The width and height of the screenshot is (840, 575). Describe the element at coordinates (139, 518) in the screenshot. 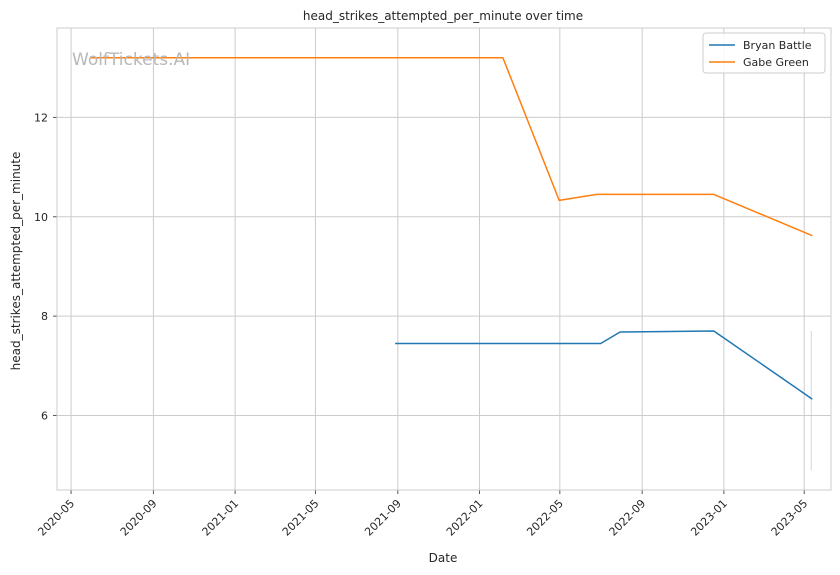

I see `x-tick-label: 2020-09` at that location.